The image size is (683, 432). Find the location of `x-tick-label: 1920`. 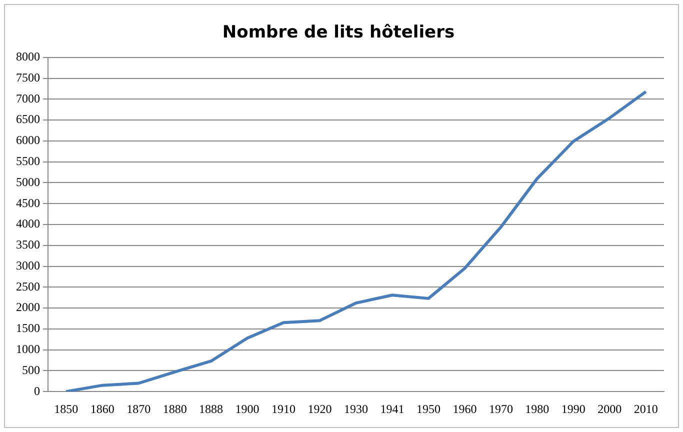

x-tick-label: 1920 is located at coordinates (320, 409).